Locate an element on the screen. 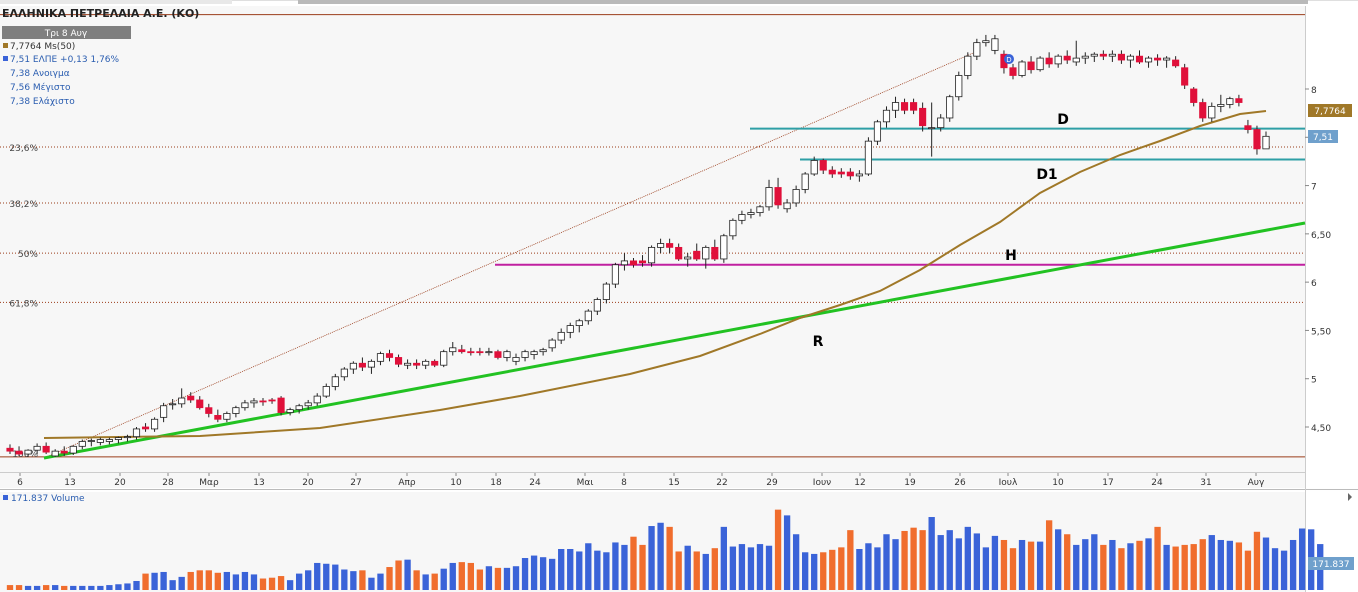  annotation-d: D is located at coordinates (1063, 120).